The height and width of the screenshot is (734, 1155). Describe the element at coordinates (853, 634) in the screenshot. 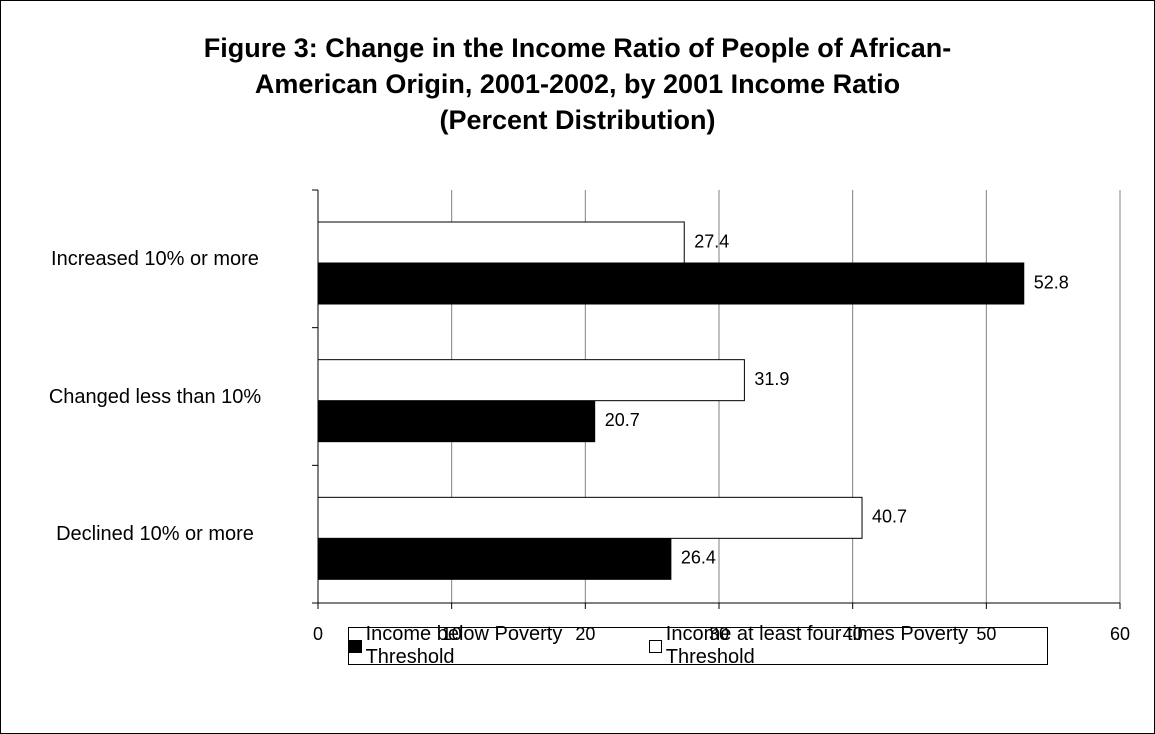

I see `x-tick-label: 40` at that location.